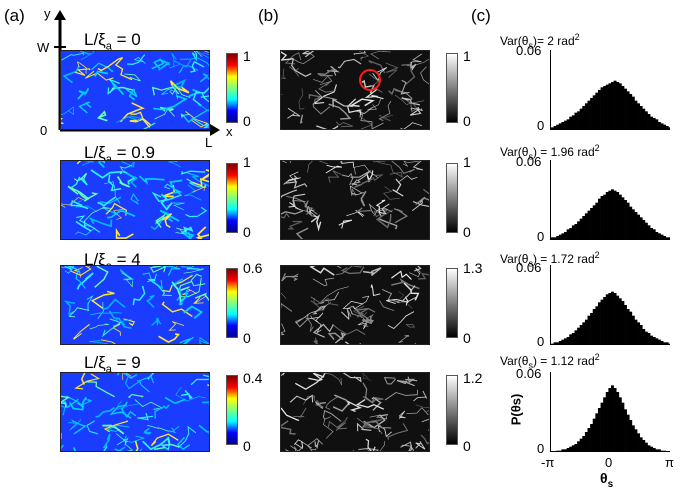 The image size is (690, 492). What do you see at coordinates (610, 412) in the screenshot?
I see `histogram` at bounding box center [610, 412].